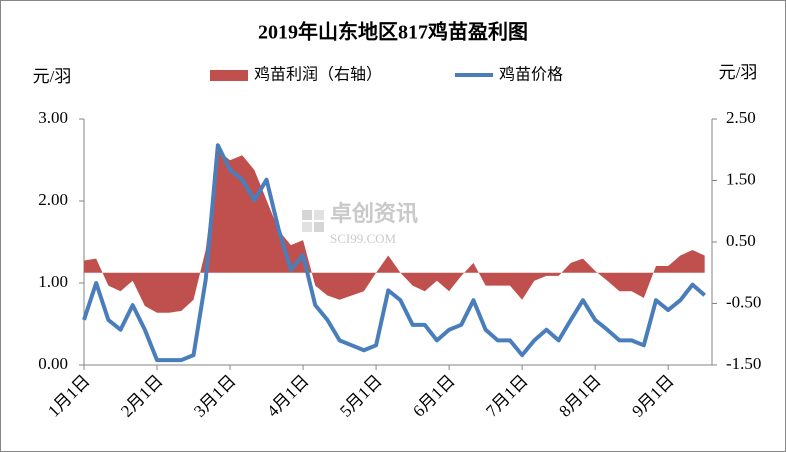  I want to click on watermark-text: SCI99.COM, so click(363, 238).